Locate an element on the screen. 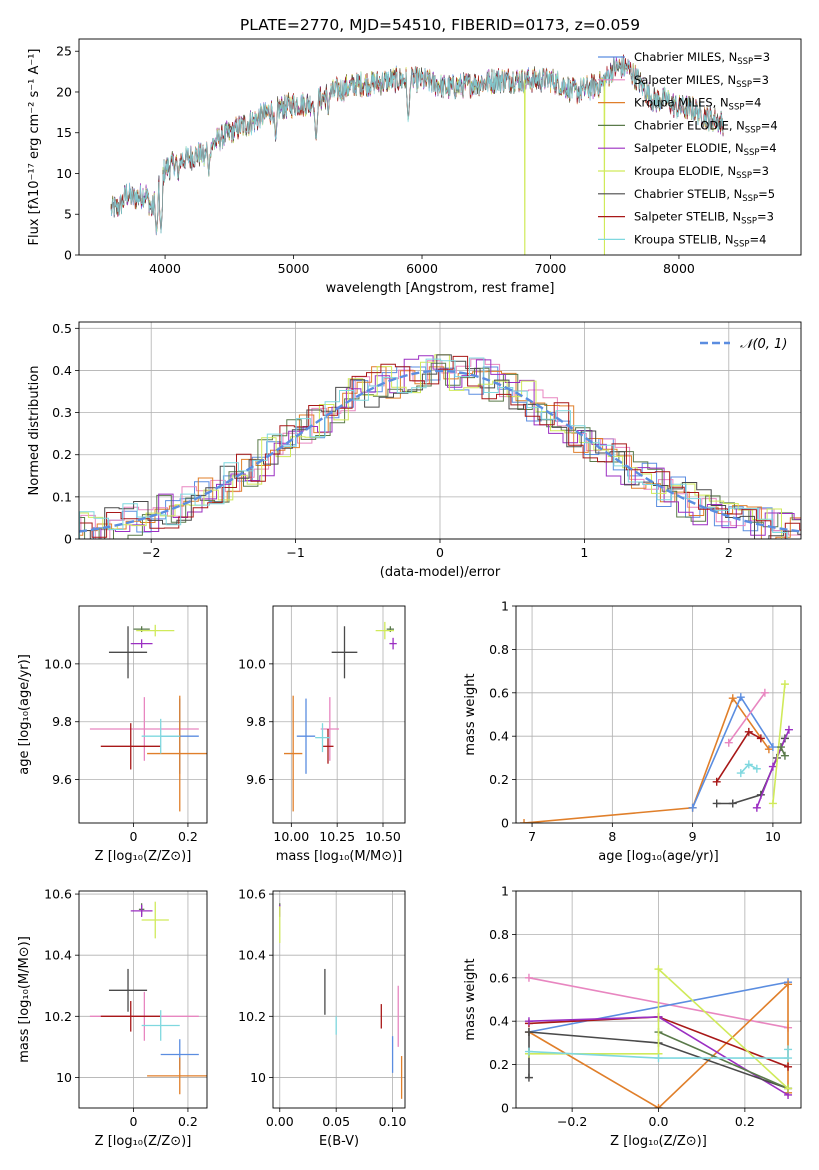 Image resolution: width=819 pixels, height=1170 pixels. y-tick-label: 0.4 is located at coordinates (62, 370).